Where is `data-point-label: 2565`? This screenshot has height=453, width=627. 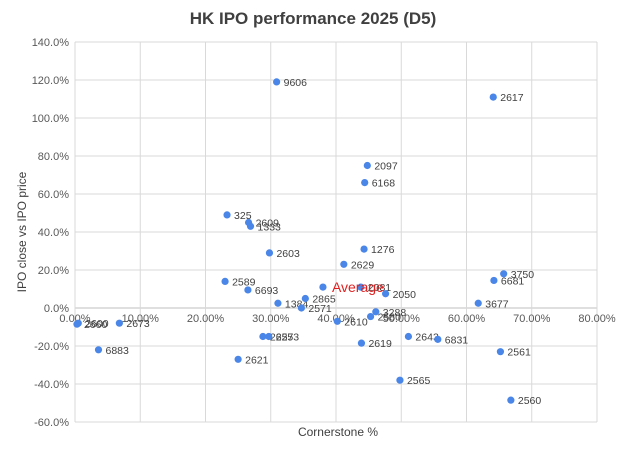
data-point-label: 2565 is located at coordinates (419, 381).